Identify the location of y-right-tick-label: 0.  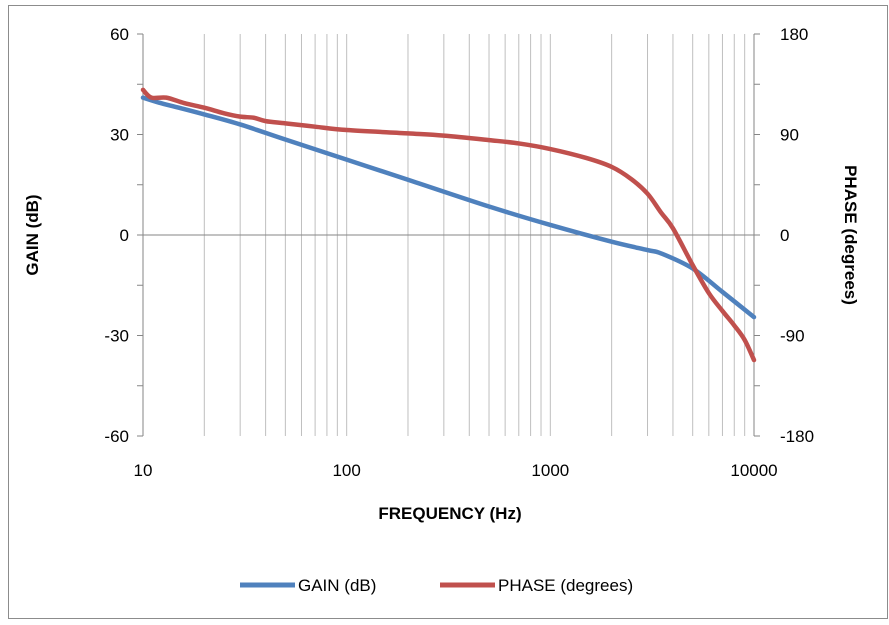
(784, 235).